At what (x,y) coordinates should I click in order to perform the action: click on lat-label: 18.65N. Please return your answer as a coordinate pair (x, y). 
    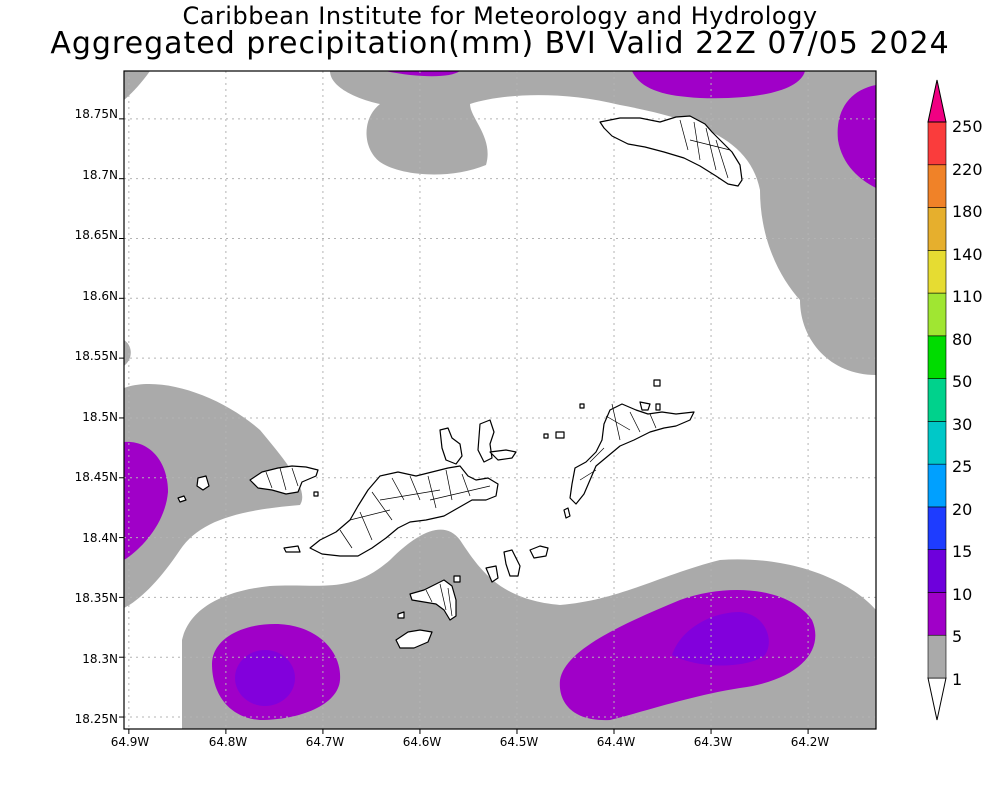
    Looking at the image, I should click on (96, 235).